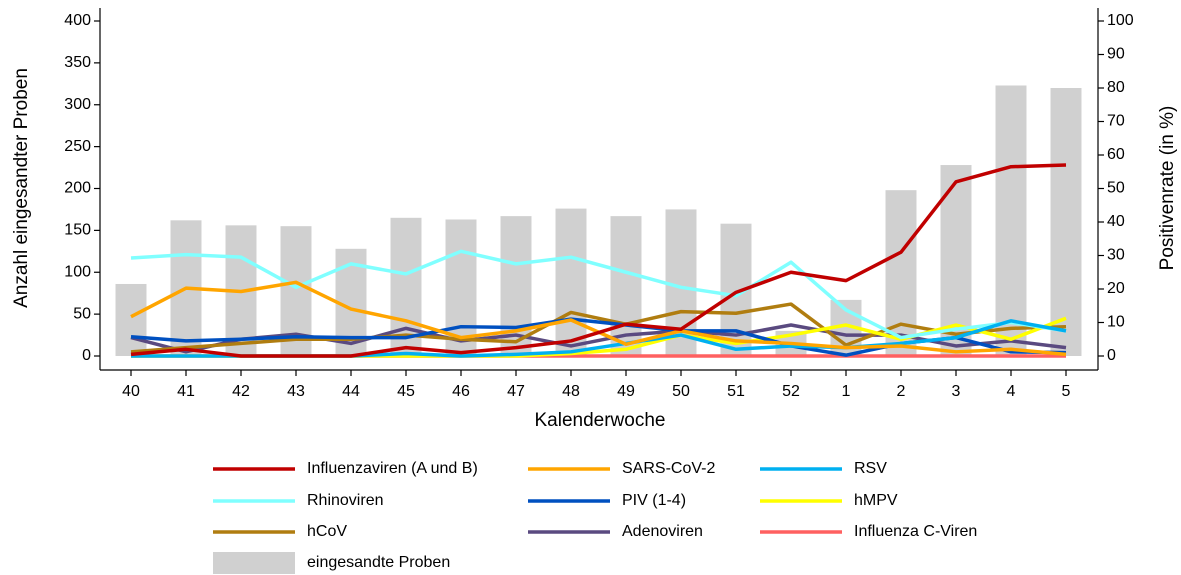  What do you see at coordinates (1116, 255) in the screenshot?
I see `y2-tick-label: 30` at bounding box center [1116, 255].